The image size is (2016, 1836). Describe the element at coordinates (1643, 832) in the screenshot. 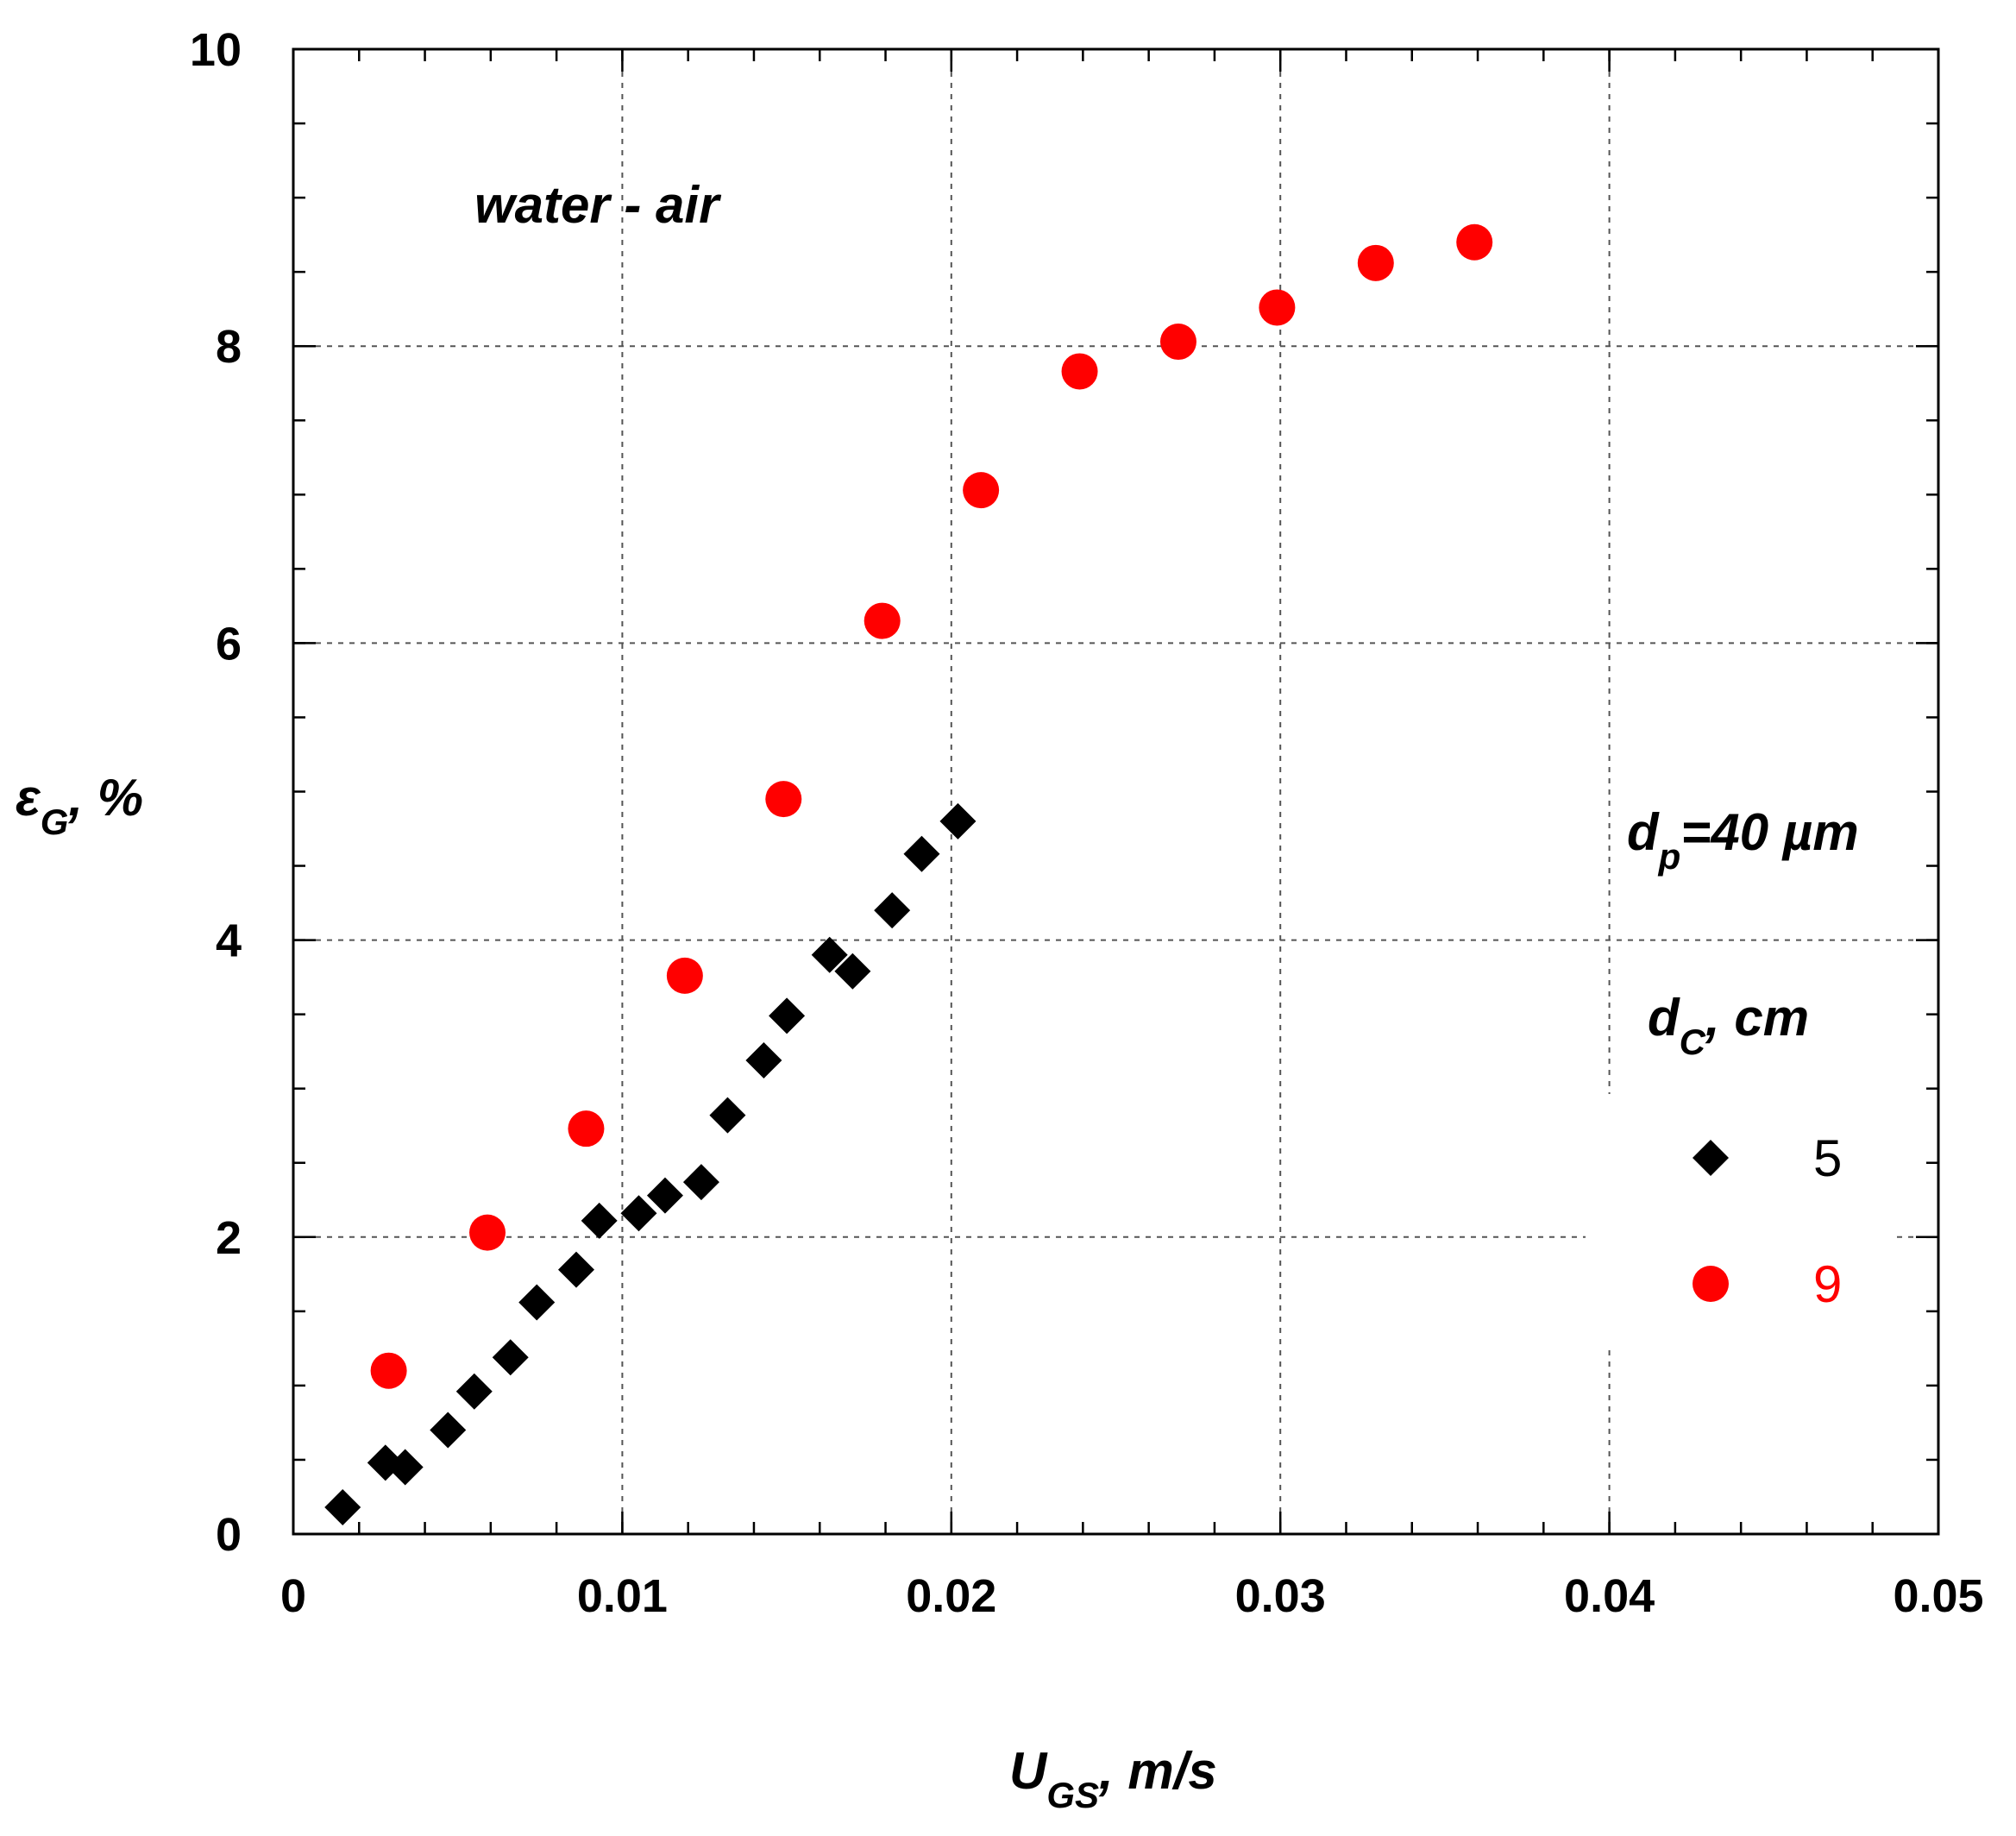

I see `particle-main: d` at that location.